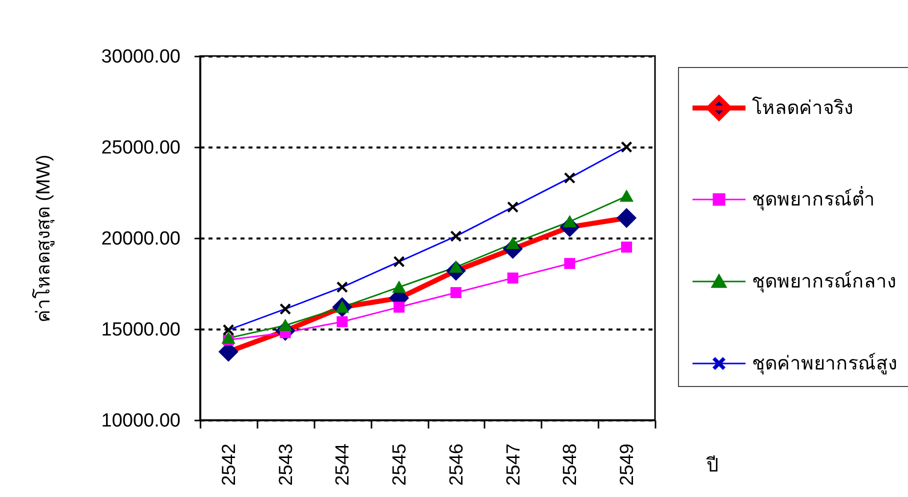 This screenshot has width=908, height=497. What do you see at coordinates (802, 107) in the screenshot?
I see `legend-label: โหลดค่าจริง` at bounding box center [802, 107].